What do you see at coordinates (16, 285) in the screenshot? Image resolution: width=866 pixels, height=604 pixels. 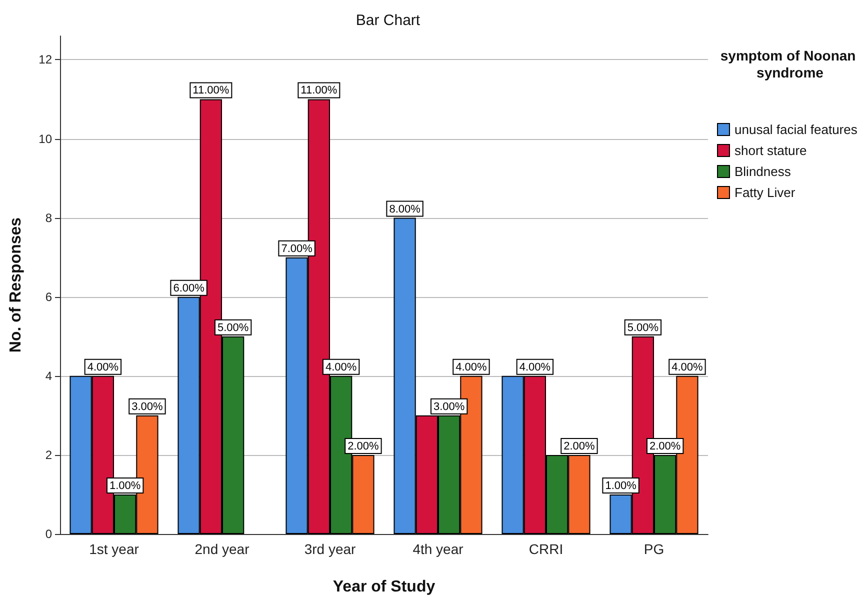 I see `y-axis-title: No. of Responses` at bounding box center [16, 285].